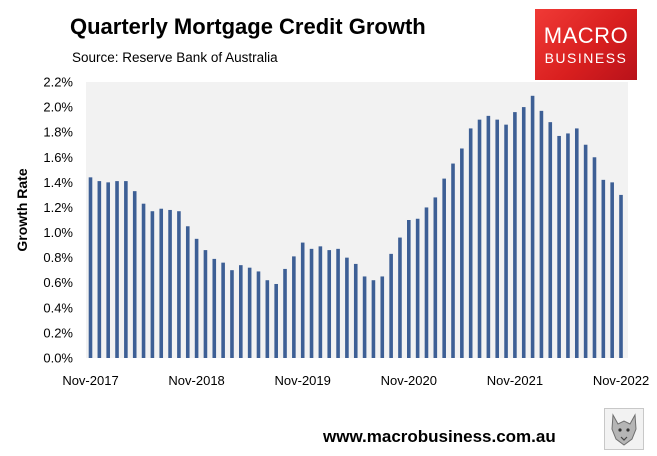  Describe the element at coordinates (58, 132) in the screenshot. I see `y-tick-label: 1.8%` at that location.